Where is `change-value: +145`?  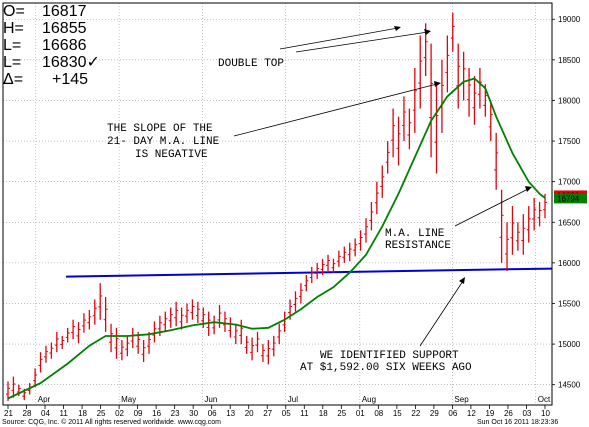 change-value: +145 is located at coordinates (70, 79).